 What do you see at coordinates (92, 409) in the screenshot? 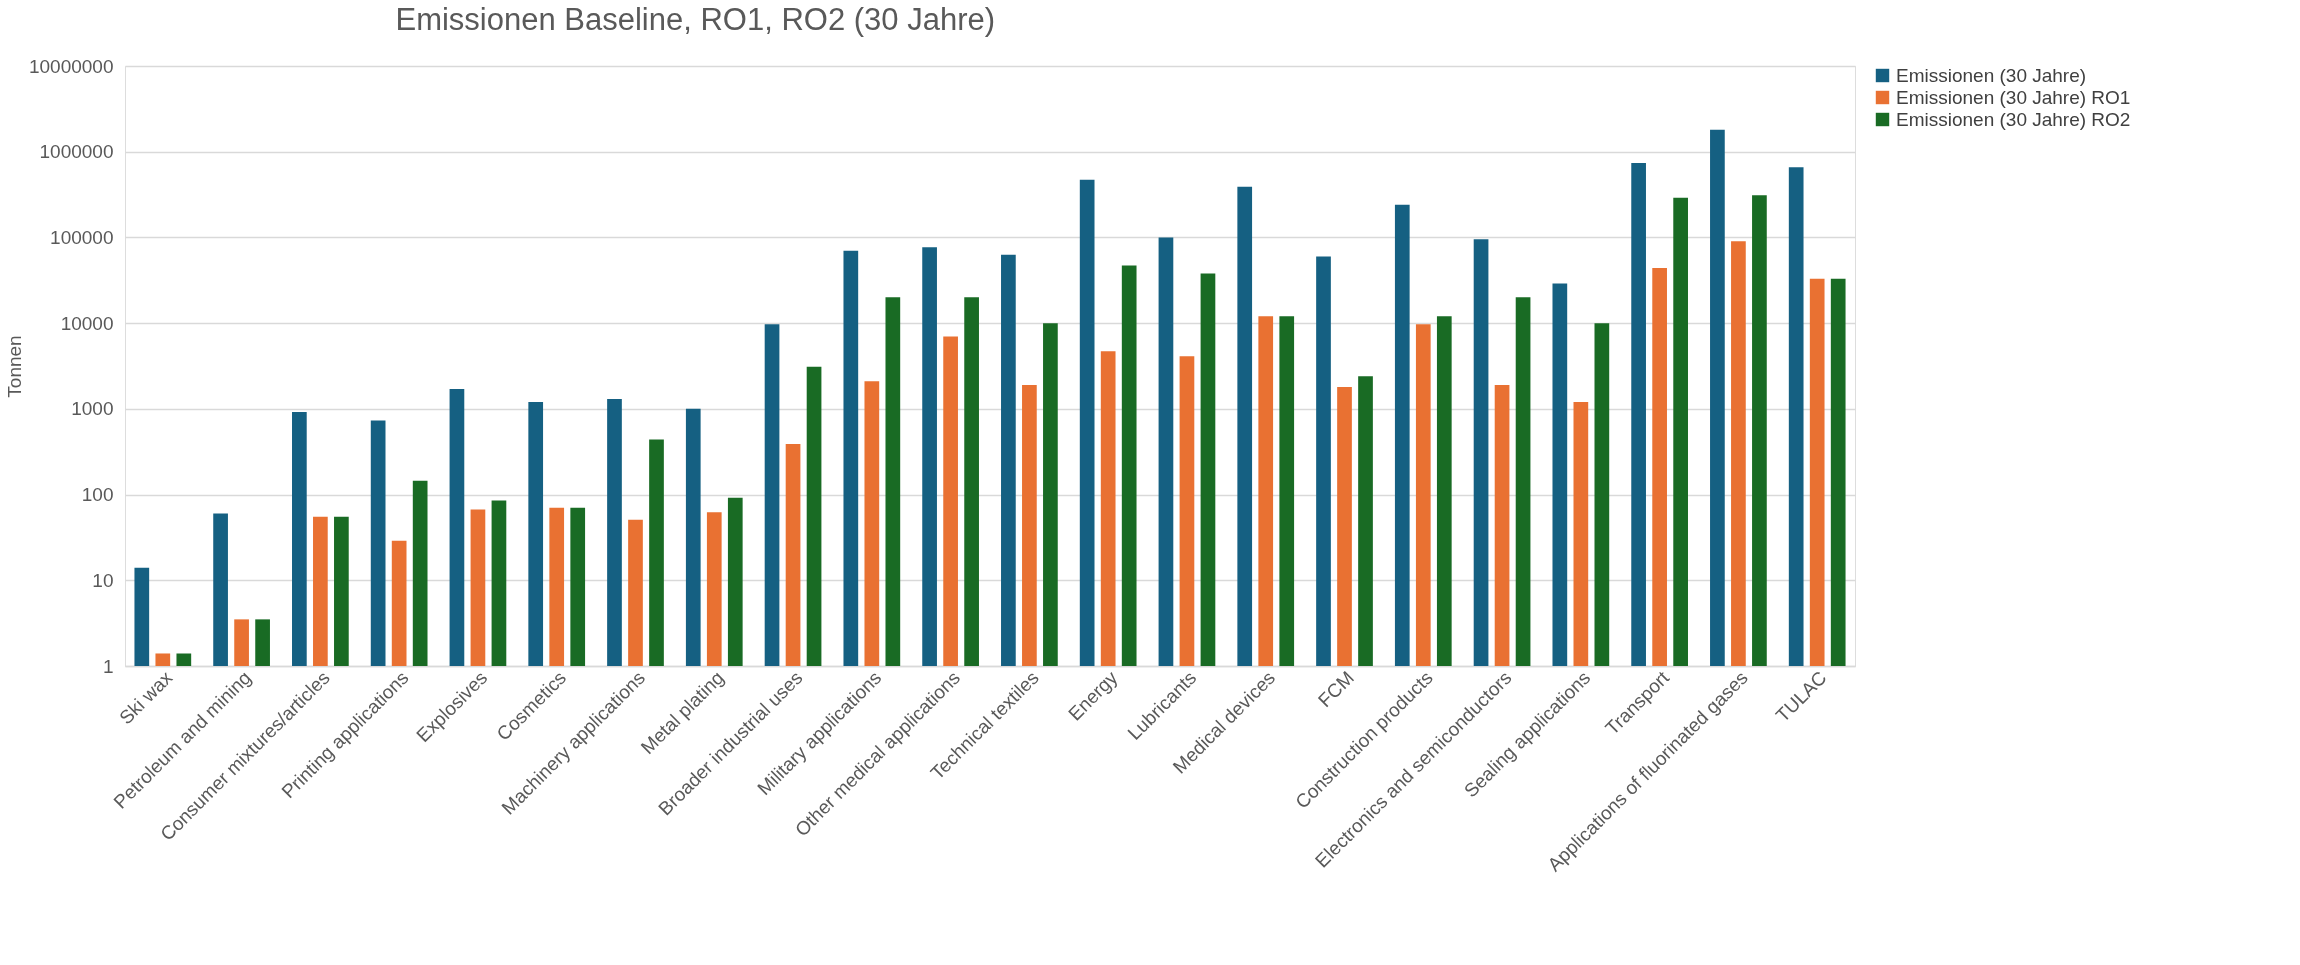
I see `y-tick-label: 1000` at bounding box center [92, 409].